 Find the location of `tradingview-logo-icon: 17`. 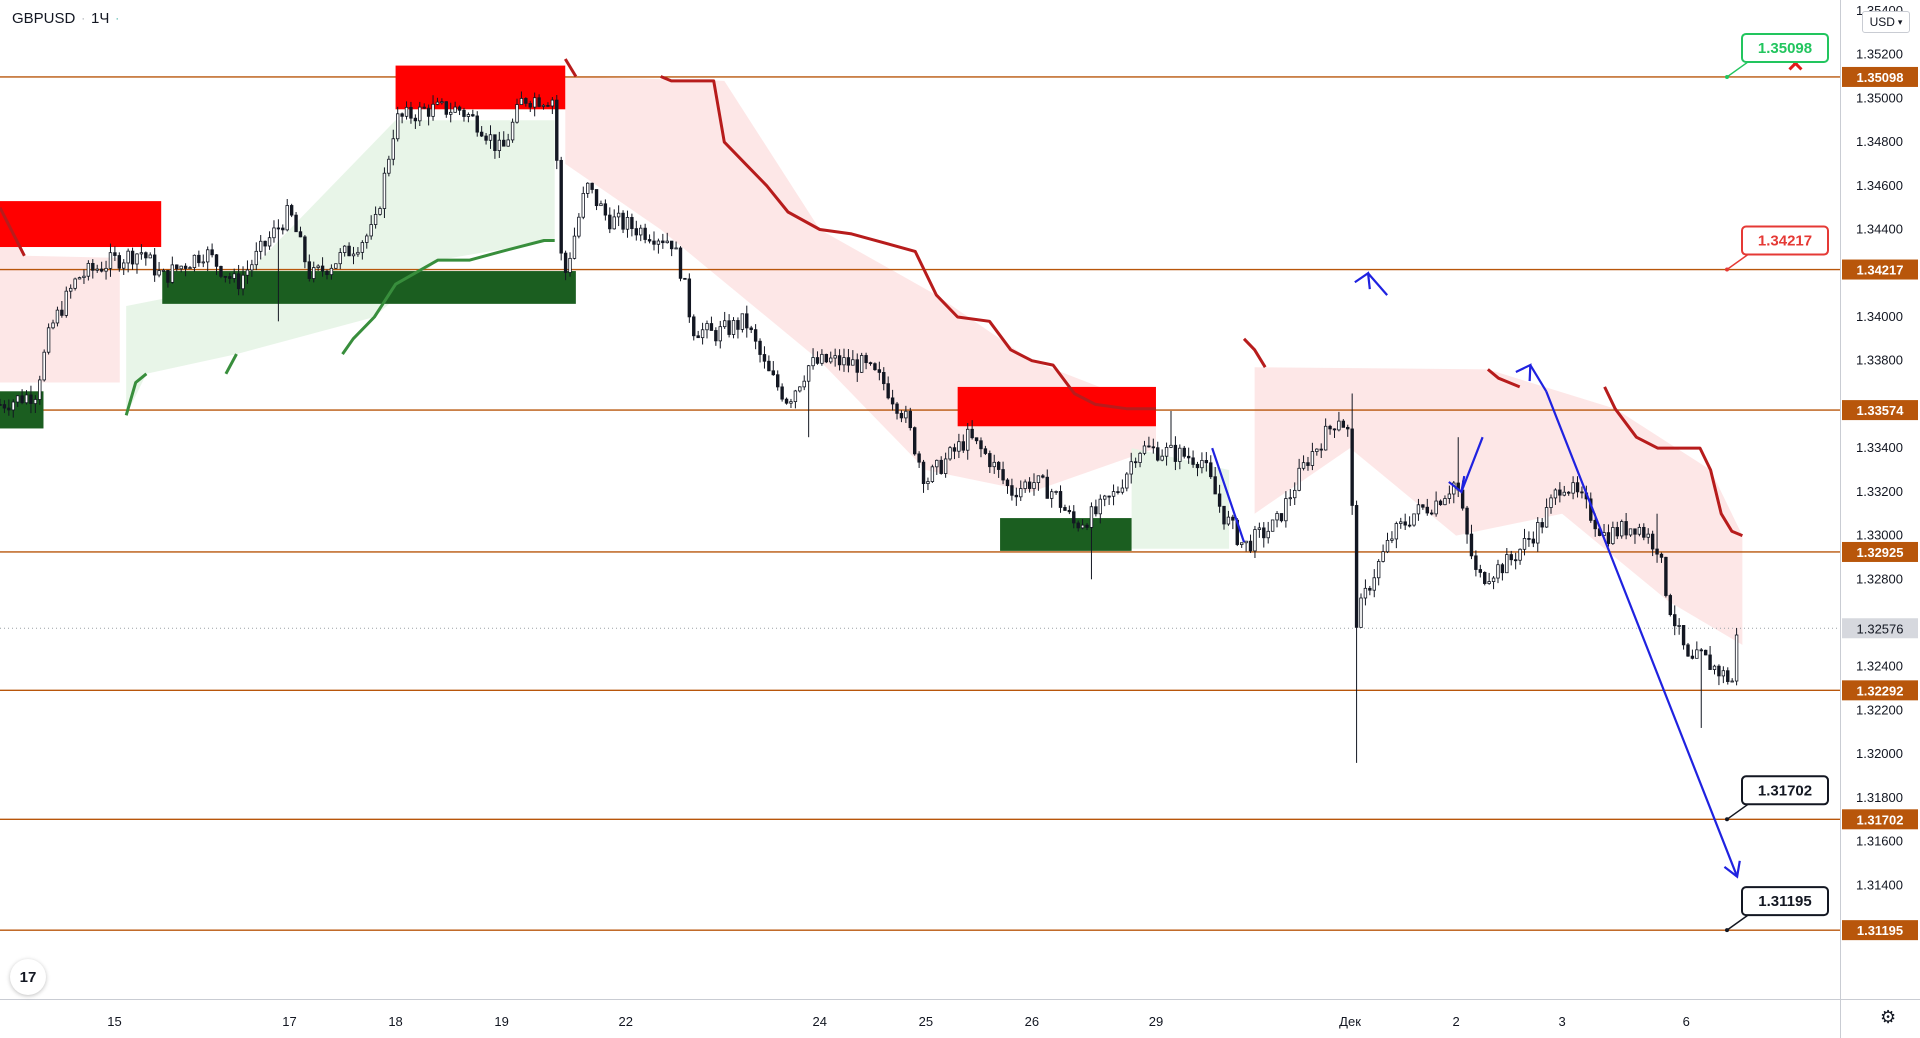

tradingview-logo-icon: 17 is located at coordinates (28, 977).